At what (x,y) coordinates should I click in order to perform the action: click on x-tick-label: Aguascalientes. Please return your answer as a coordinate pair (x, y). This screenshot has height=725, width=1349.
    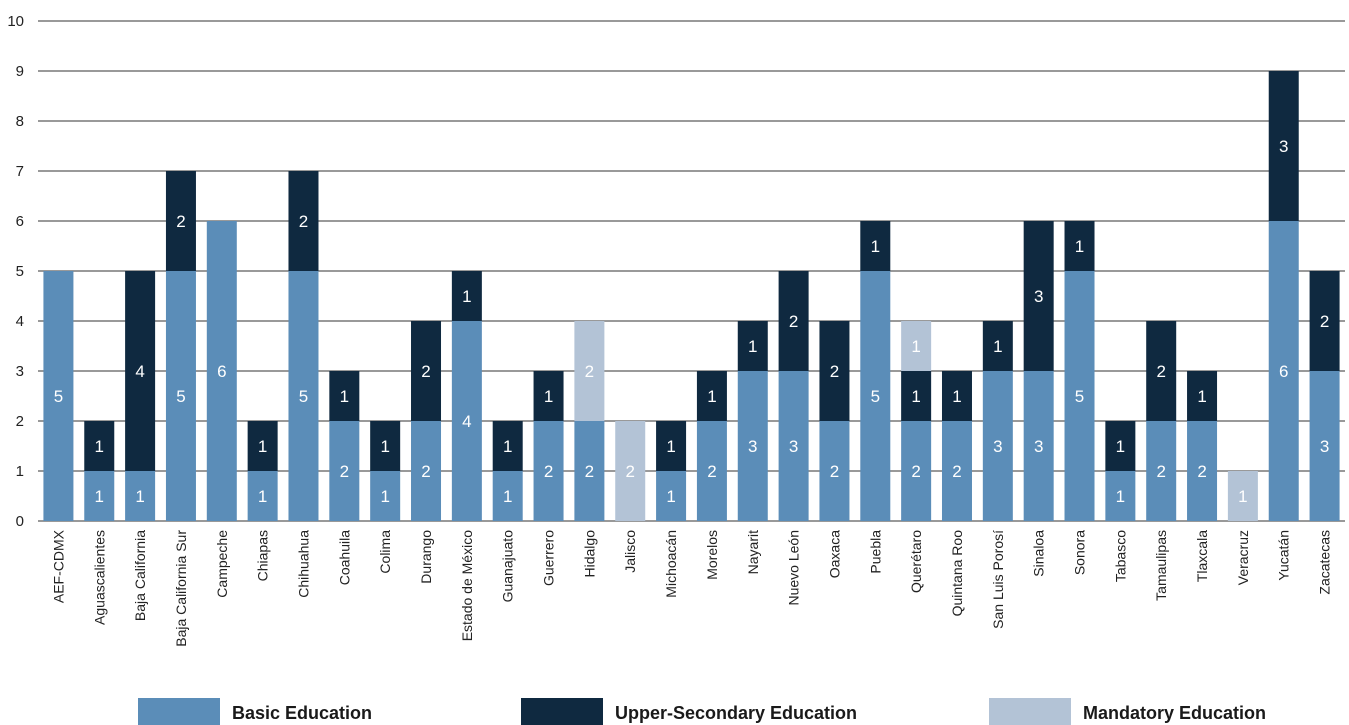
    Looking at the image, I should click on (99, 577).